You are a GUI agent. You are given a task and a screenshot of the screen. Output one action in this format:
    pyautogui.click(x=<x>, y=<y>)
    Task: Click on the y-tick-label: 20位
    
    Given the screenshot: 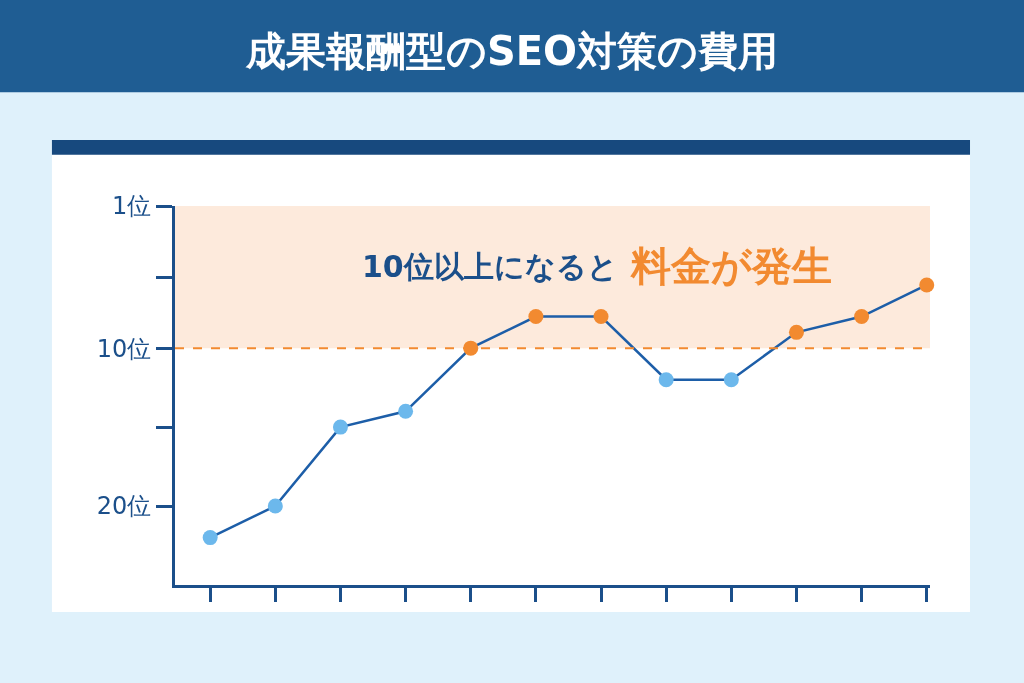 What is the action you would take?
    pyautogui.click(x=124, y=506)
    